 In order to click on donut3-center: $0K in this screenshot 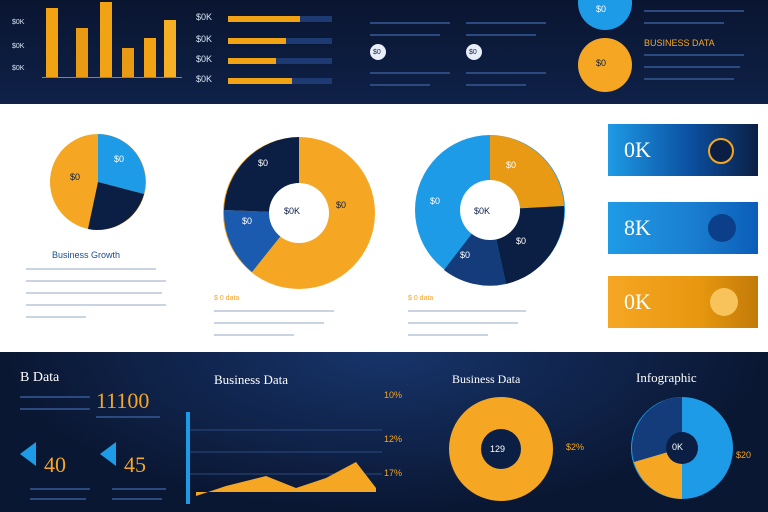, I will do `click(482, 211)`.